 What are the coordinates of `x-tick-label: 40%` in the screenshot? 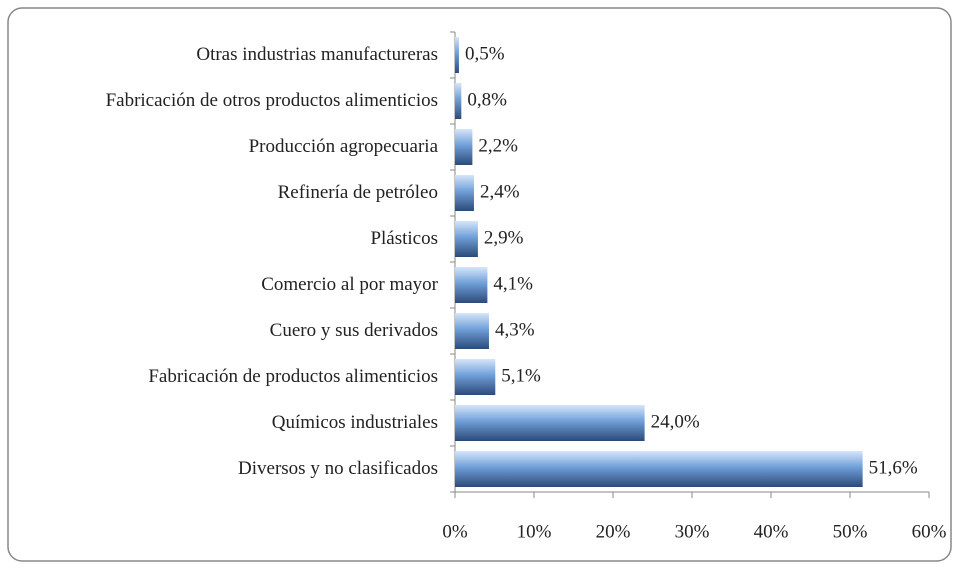 It's located at (771, 531).